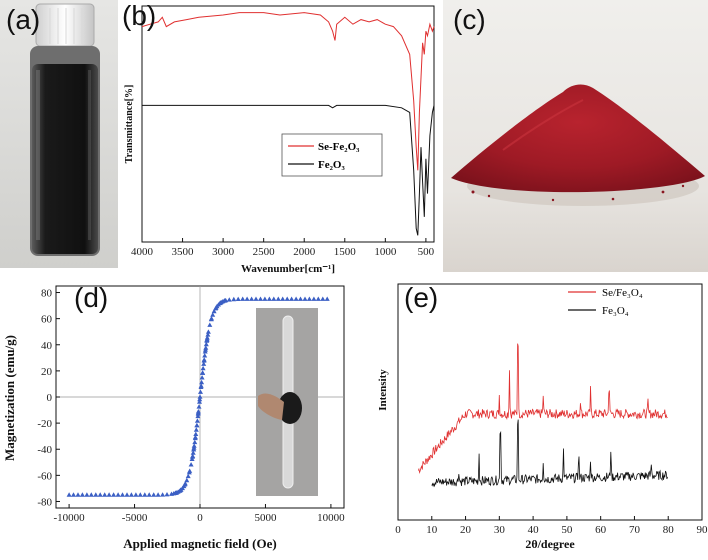 The width and height of the screenshot is (708, 560). Describe the element at coordinates (200, 518) in the screenshot. I see `mag-xtick-label: 0` at that location.